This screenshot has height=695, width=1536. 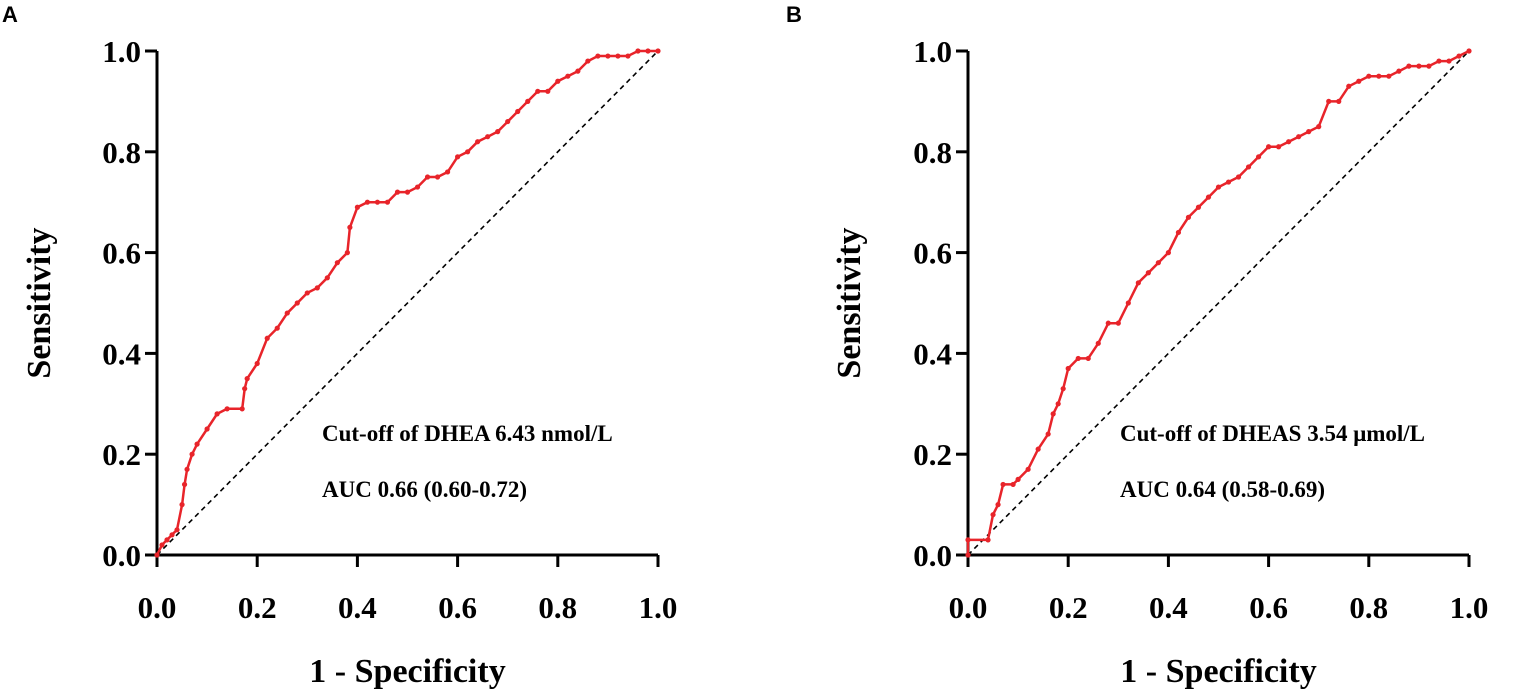 I want to click on x-tick-label: 0.2, so click(x=257, y=607).